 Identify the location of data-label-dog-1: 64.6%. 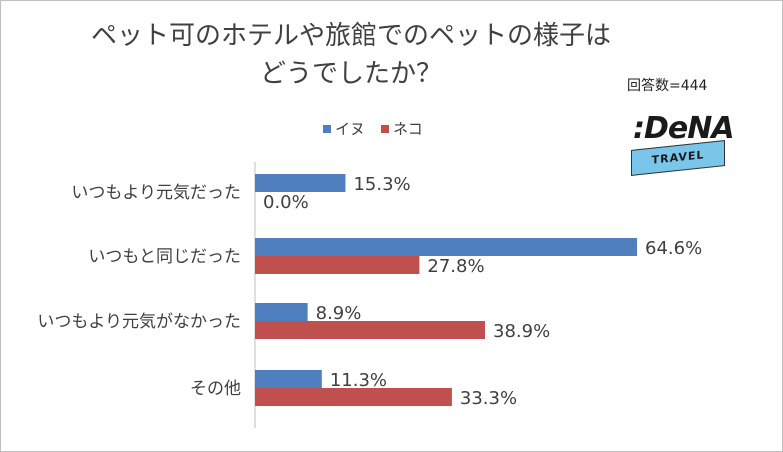
(673, 248).